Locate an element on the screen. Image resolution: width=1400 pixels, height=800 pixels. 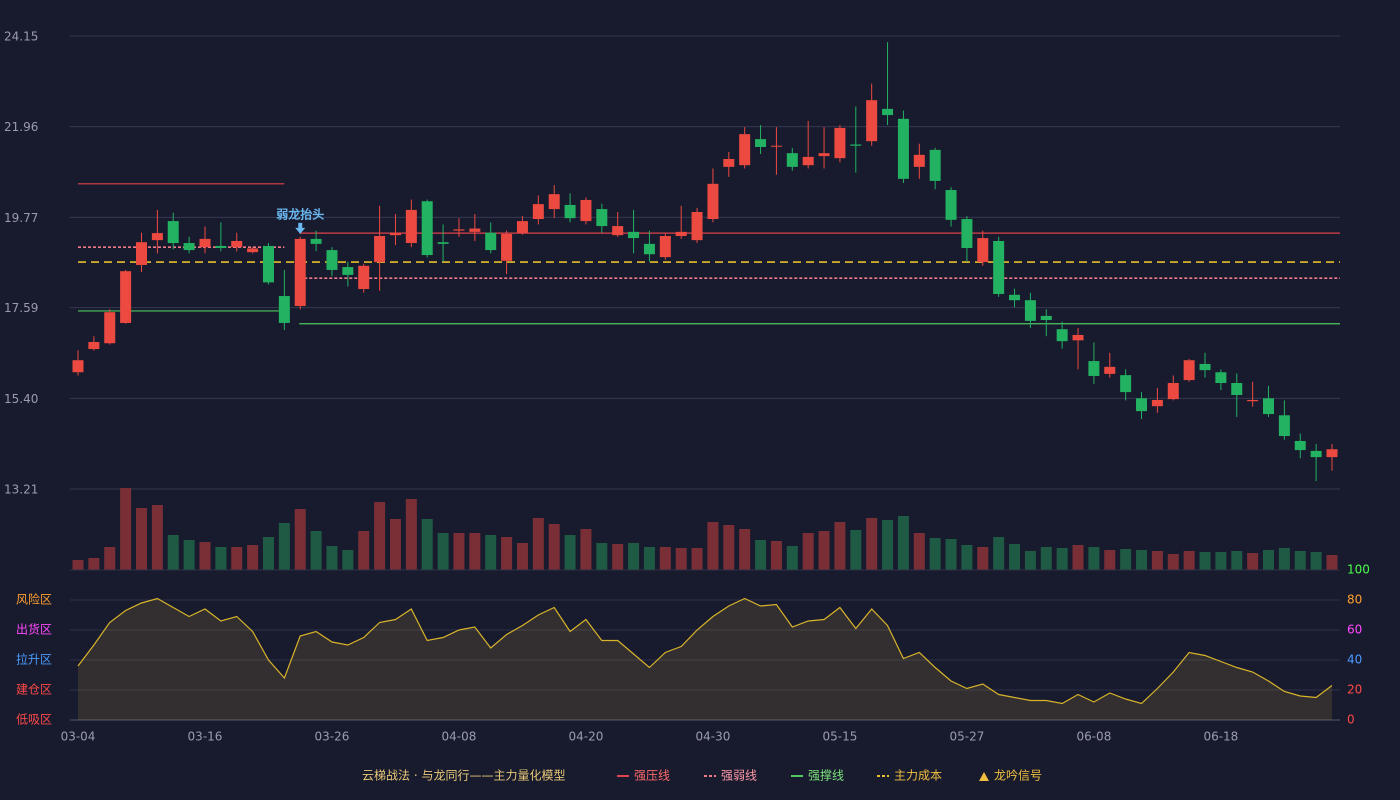
y2-tick-label: 80 is located at coordinates (1354, 600).